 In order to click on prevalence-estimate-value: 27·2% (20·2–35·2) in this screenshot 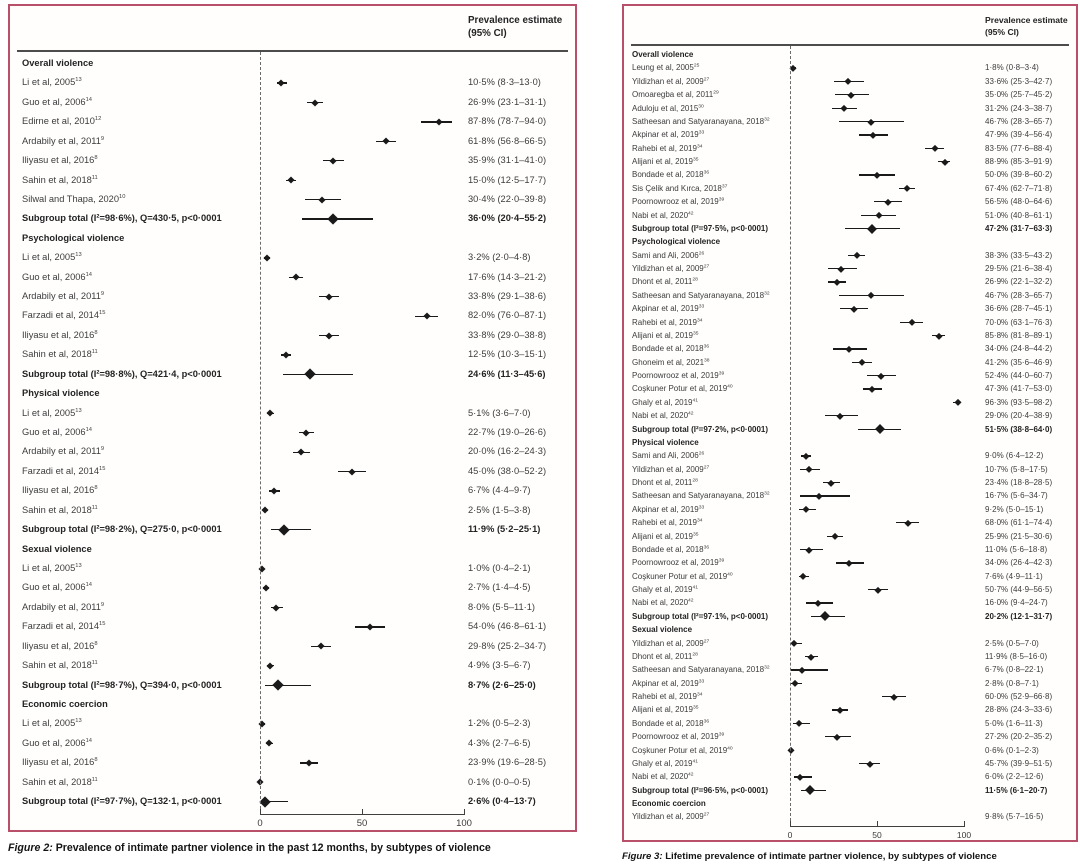, I will do `click(1019, 737)`.